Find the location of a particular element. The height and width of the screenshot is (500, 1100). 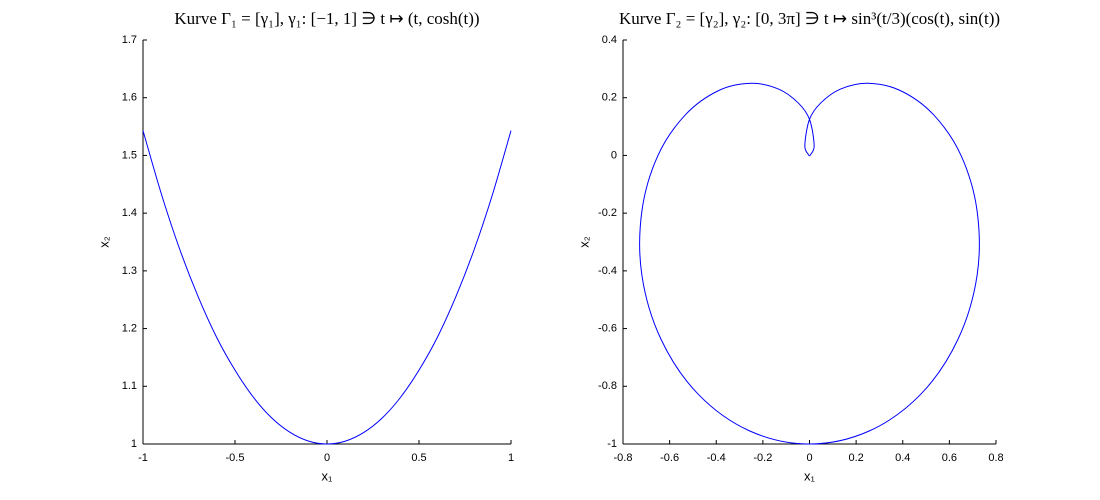

y-tick-label: -0.6 is located at coordinates (607, 328).